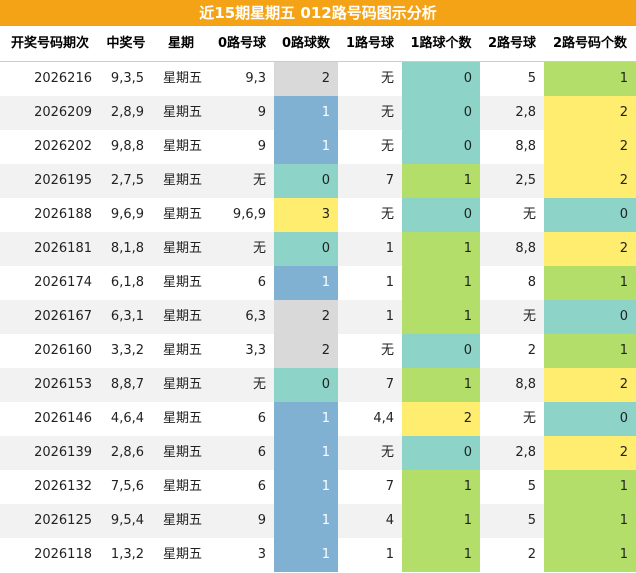 Image resolution: width=636 pixels, height=573 pixels. Describe the element at coordinates (512, 113) in the screenshot. I see `table-cell: 2,8` at that location.